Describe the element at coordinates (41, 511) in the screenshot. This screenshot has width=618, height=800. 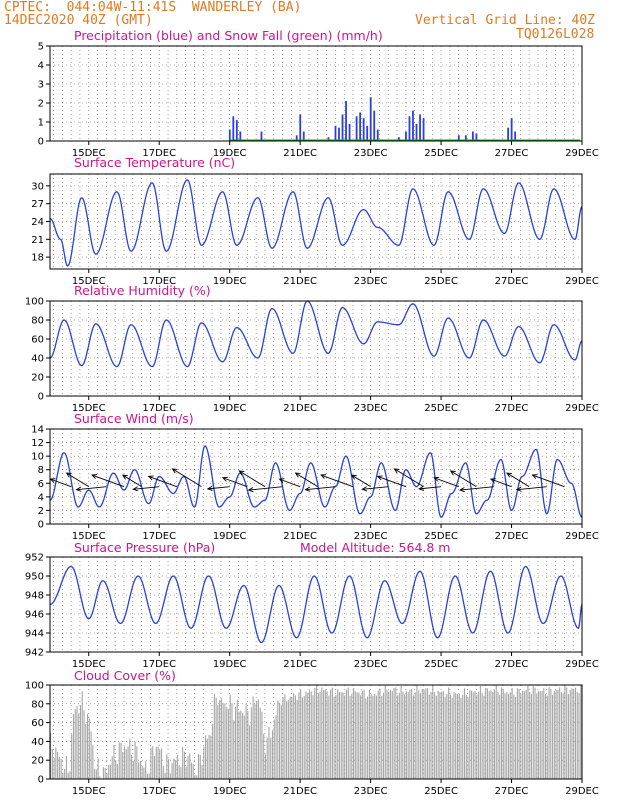
I see `wind-ytick-label: 2` at that location.